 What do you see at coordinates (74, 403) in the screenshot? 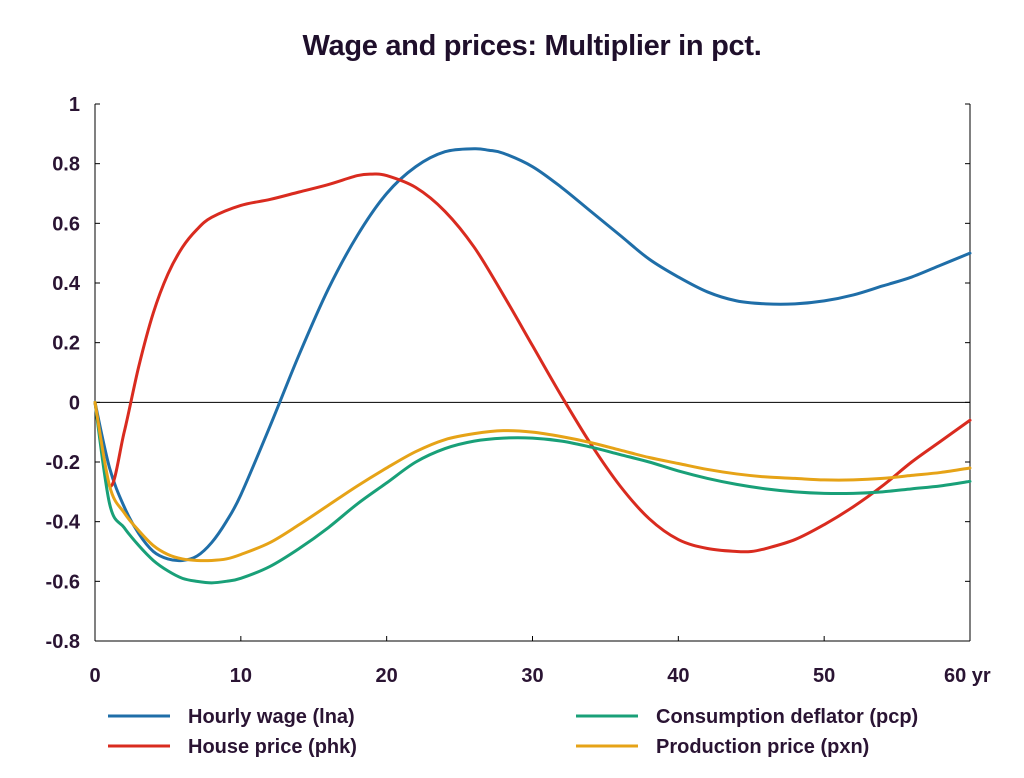
I see `y-tick-label: 0` at bounding box center [74, 403].